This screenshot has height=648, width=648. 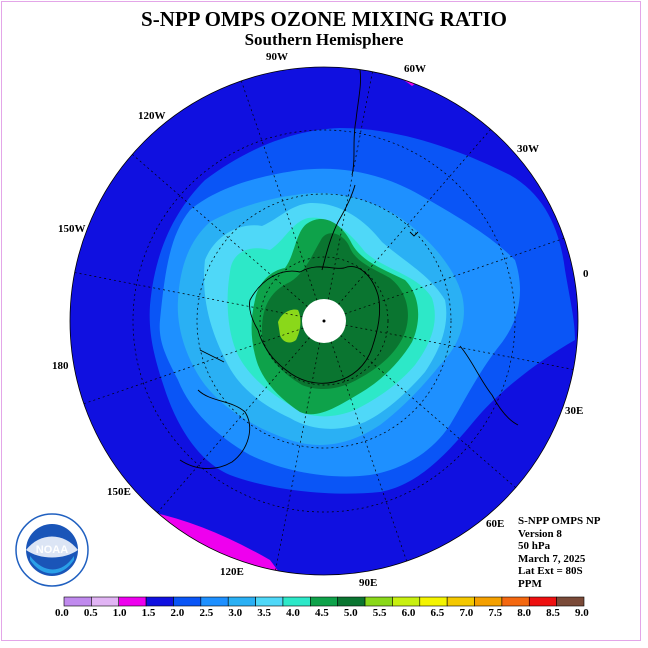 What do you see at coordinates (414, 234) in the screenshot?
I see `coast-sa-east` at bounding box center [414, 234].